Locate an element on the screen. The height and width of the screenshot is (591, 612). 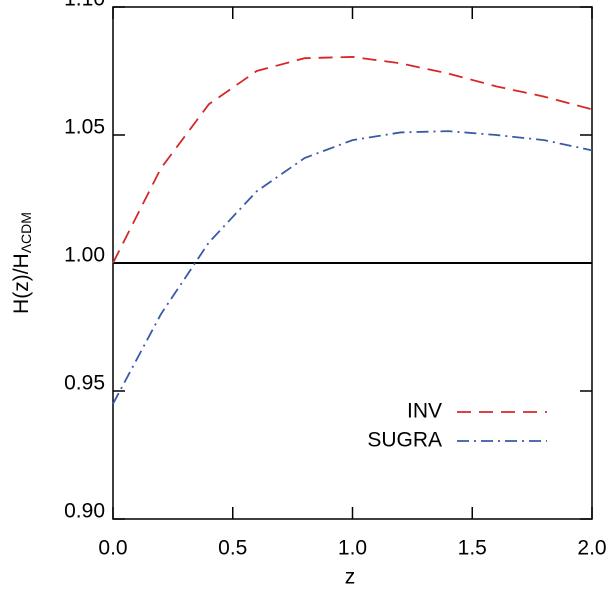
y-axis-label-main: H(z)/H is located at coordinates (21, 283).